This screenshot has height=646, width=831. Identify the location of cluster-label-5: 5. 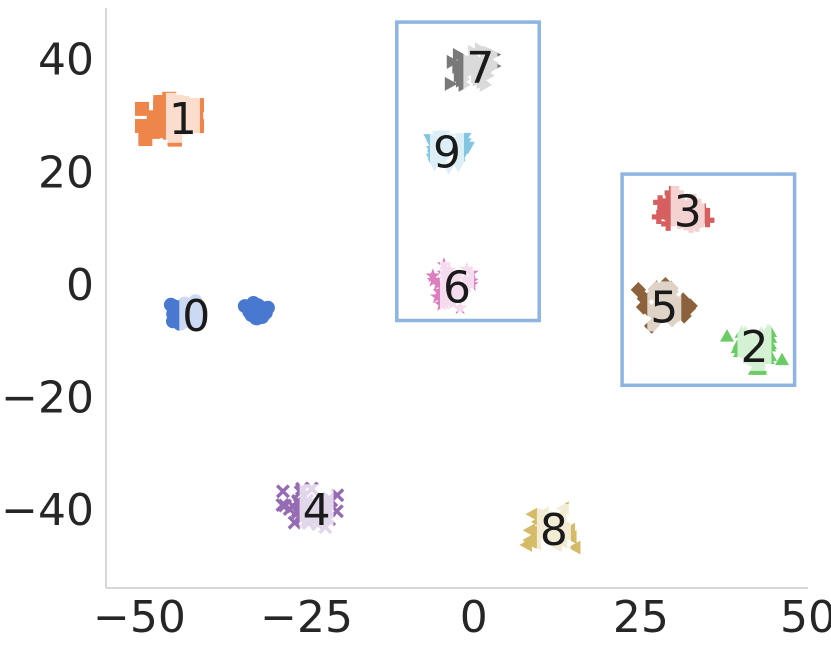
(664, 307).